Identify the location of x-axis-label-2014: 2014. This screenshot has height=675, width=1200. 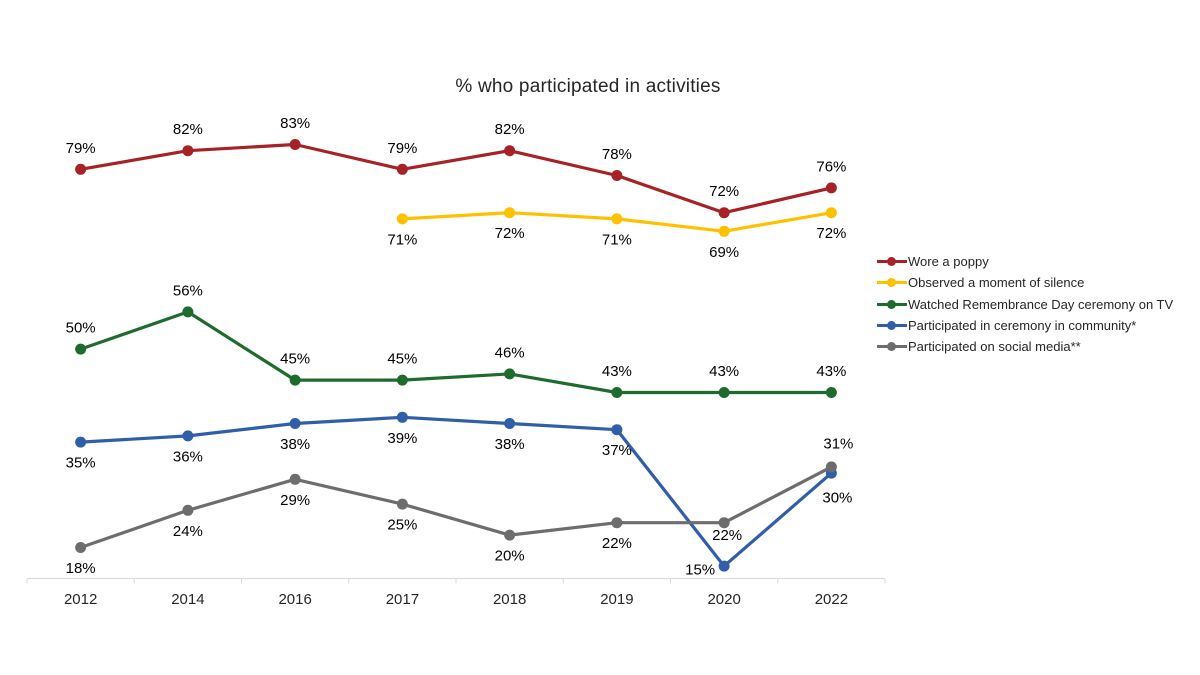
(187, 599).